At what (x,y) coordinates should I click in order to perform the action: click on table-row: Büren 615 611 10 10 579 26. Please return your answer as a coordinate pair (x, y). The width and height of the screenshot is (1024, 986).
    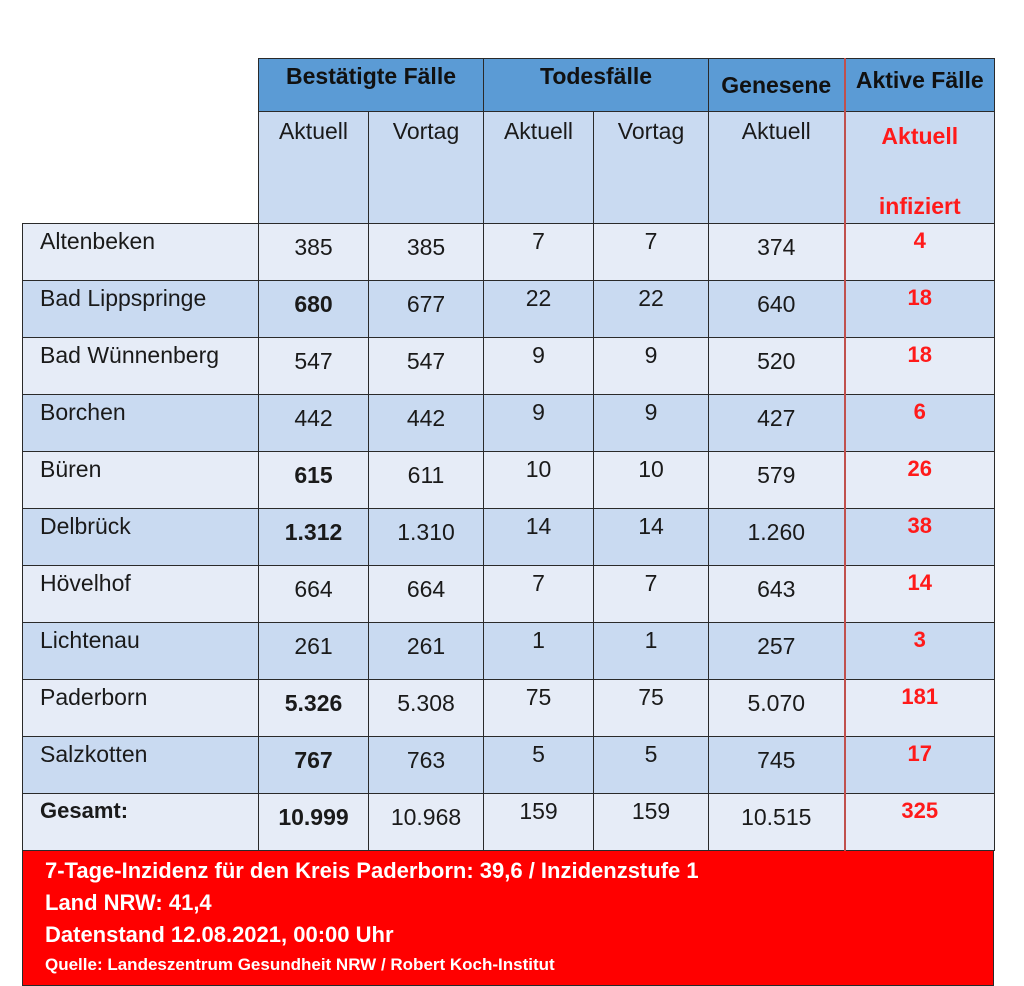
    Looking at the image, I should click on (509, 480).